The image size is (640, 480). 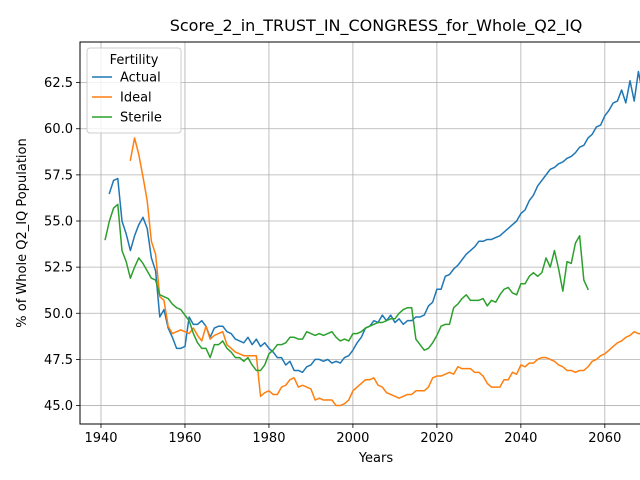 What do you see at coordinates (58, 268) in the screenshot?
I see `y-tick-label: 52.5` at bounding box center [58, 268].